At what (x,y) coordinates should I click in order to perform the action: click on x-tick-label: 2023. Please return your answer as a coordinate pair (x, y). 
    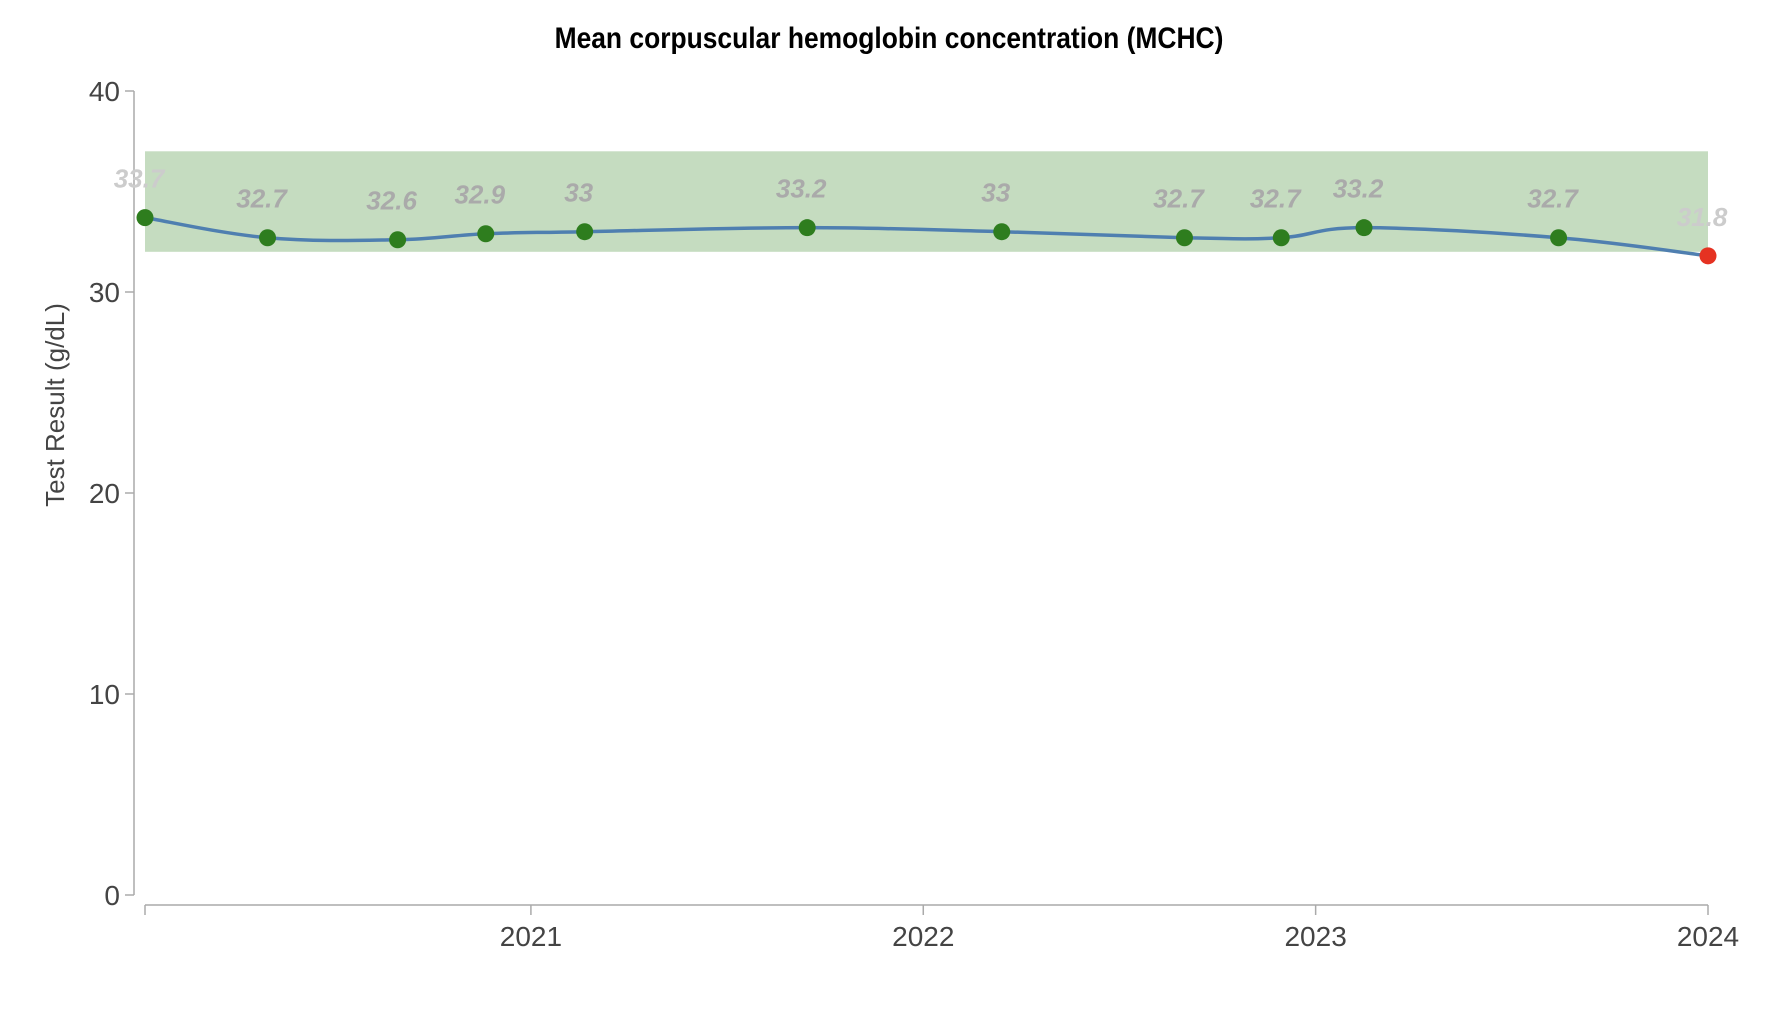
    Looking at the image, I should click on (1315, 936).